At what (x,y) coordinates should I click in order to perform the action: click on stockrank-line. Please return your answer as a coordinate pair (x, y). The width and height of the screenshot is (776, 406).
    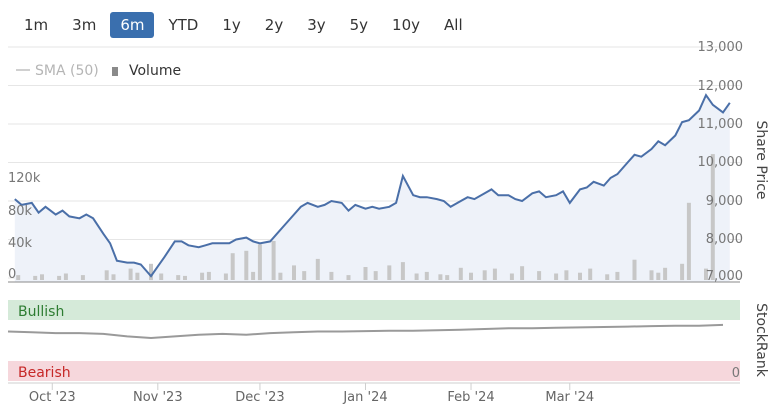
    Looking at the image, I should click on (365, 331).